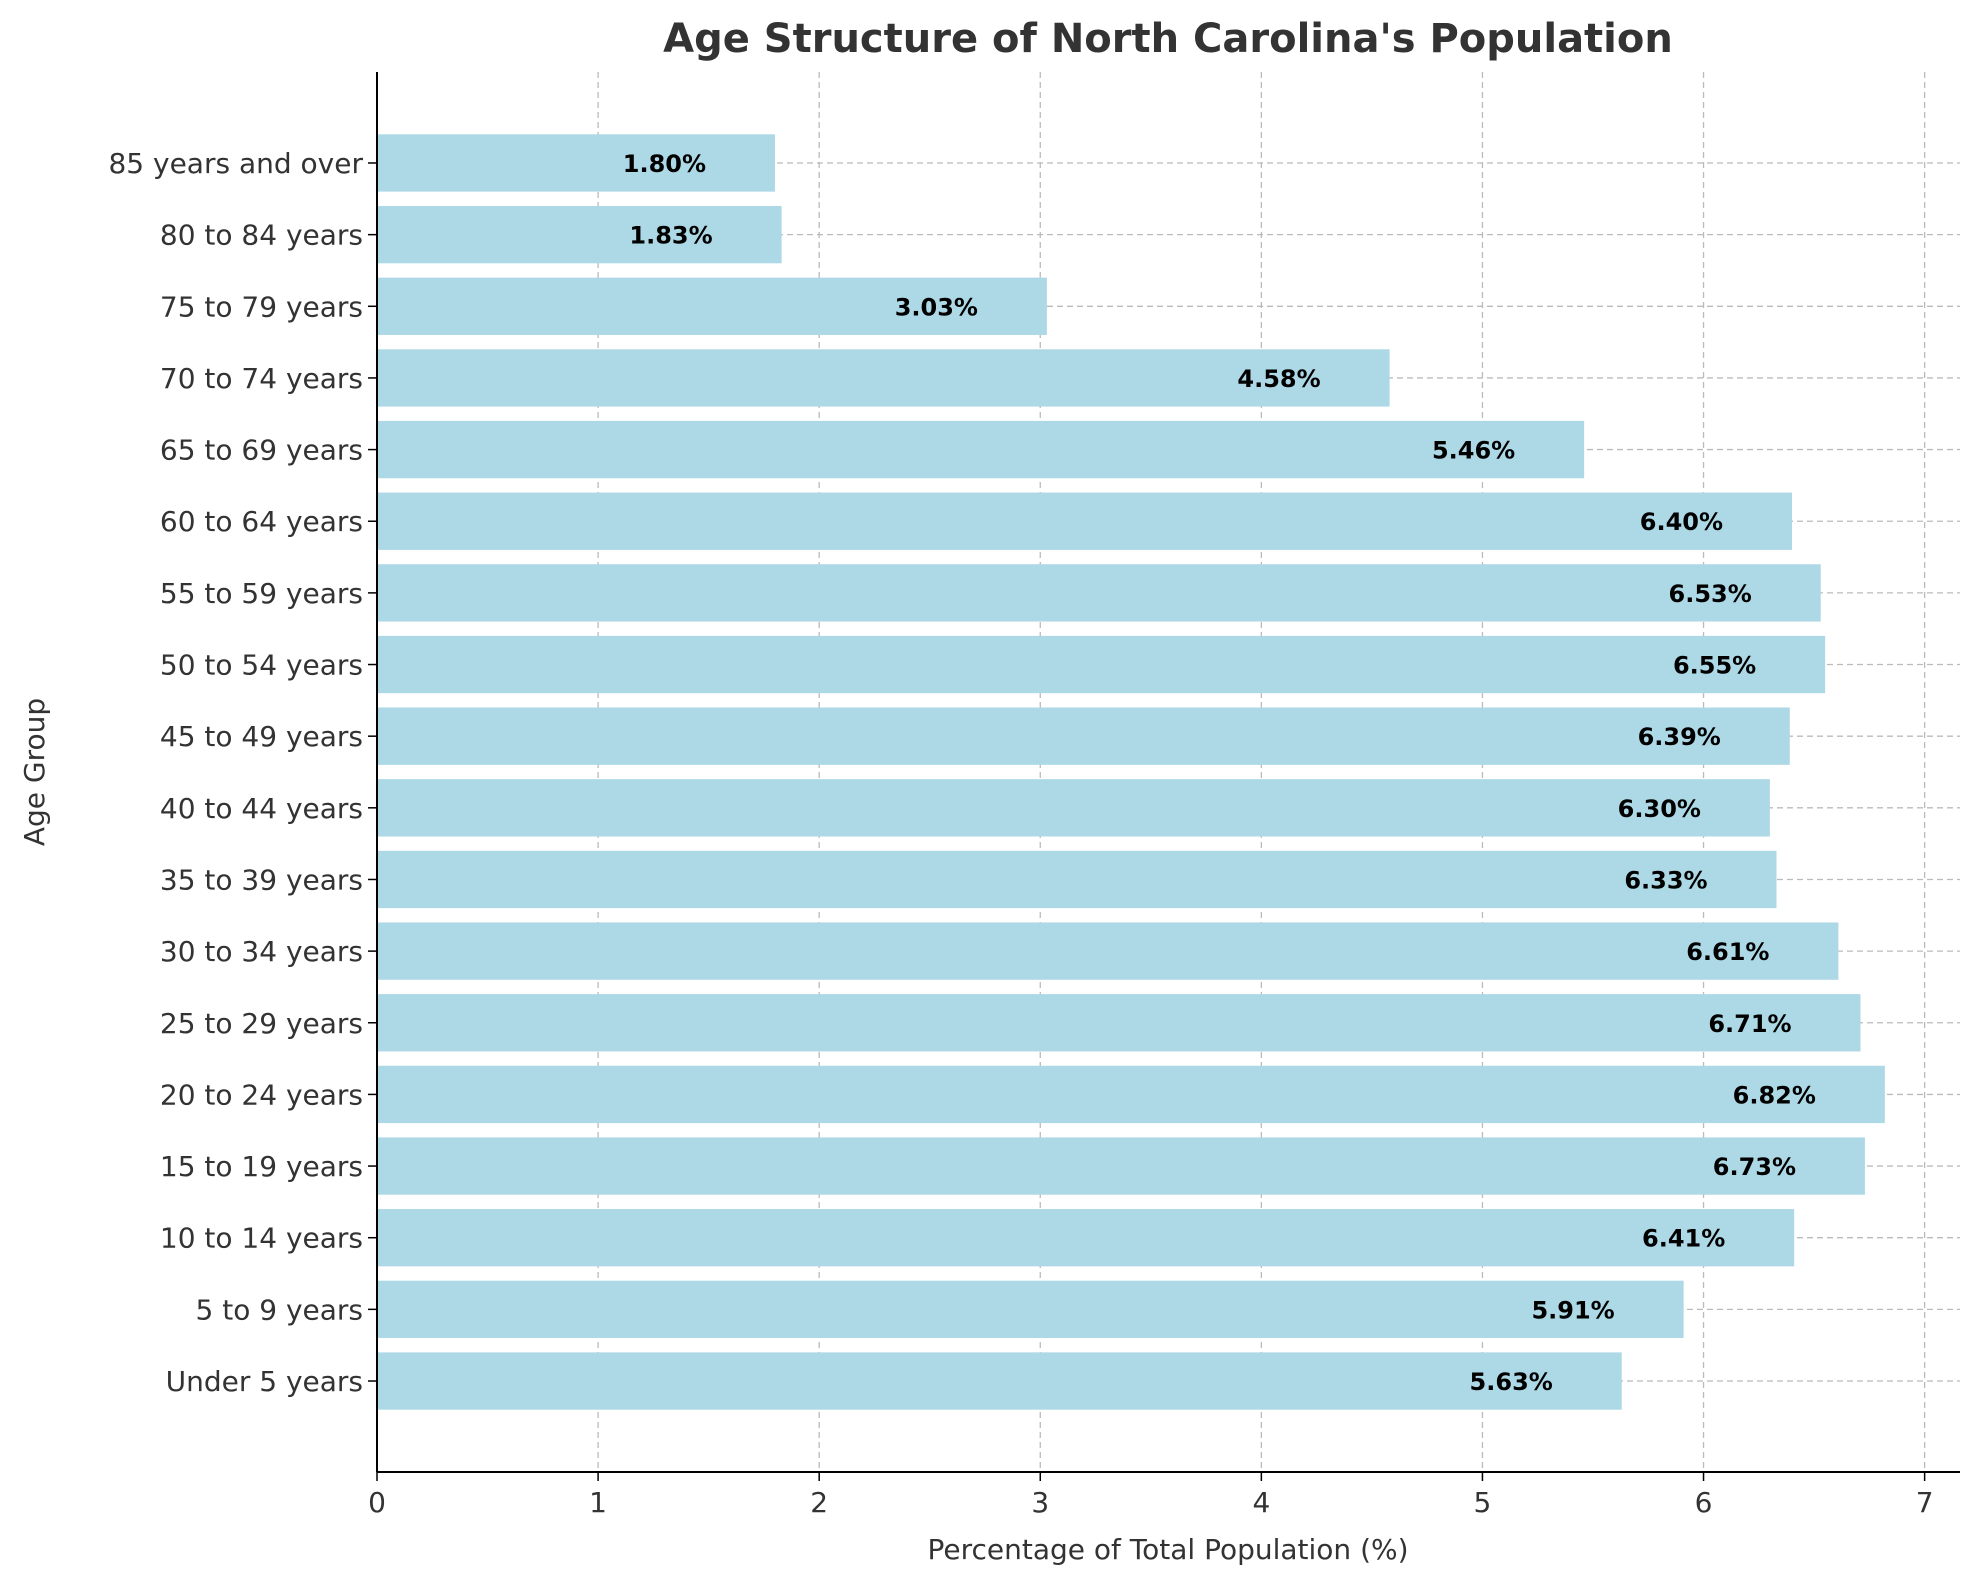 This screenshot has width=1979, height=1580. Describe the element at coordinates (261, 378) in the screenshot. I see `y-tick-label: 70 to 74 years` at that location.